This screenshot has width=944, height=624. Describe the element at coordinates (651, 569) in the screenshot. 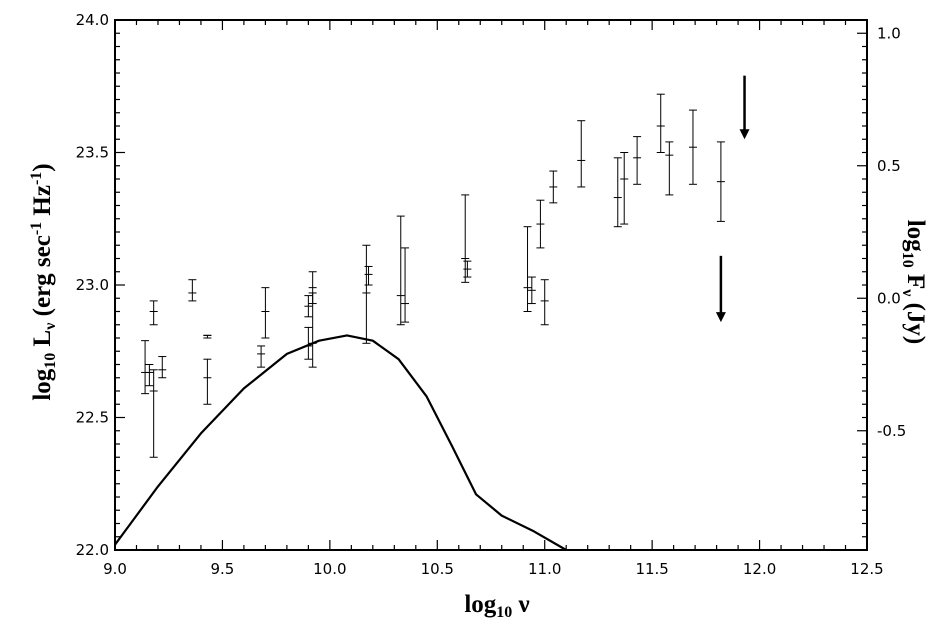

I see `x-tick-label: 11.5` at that location.